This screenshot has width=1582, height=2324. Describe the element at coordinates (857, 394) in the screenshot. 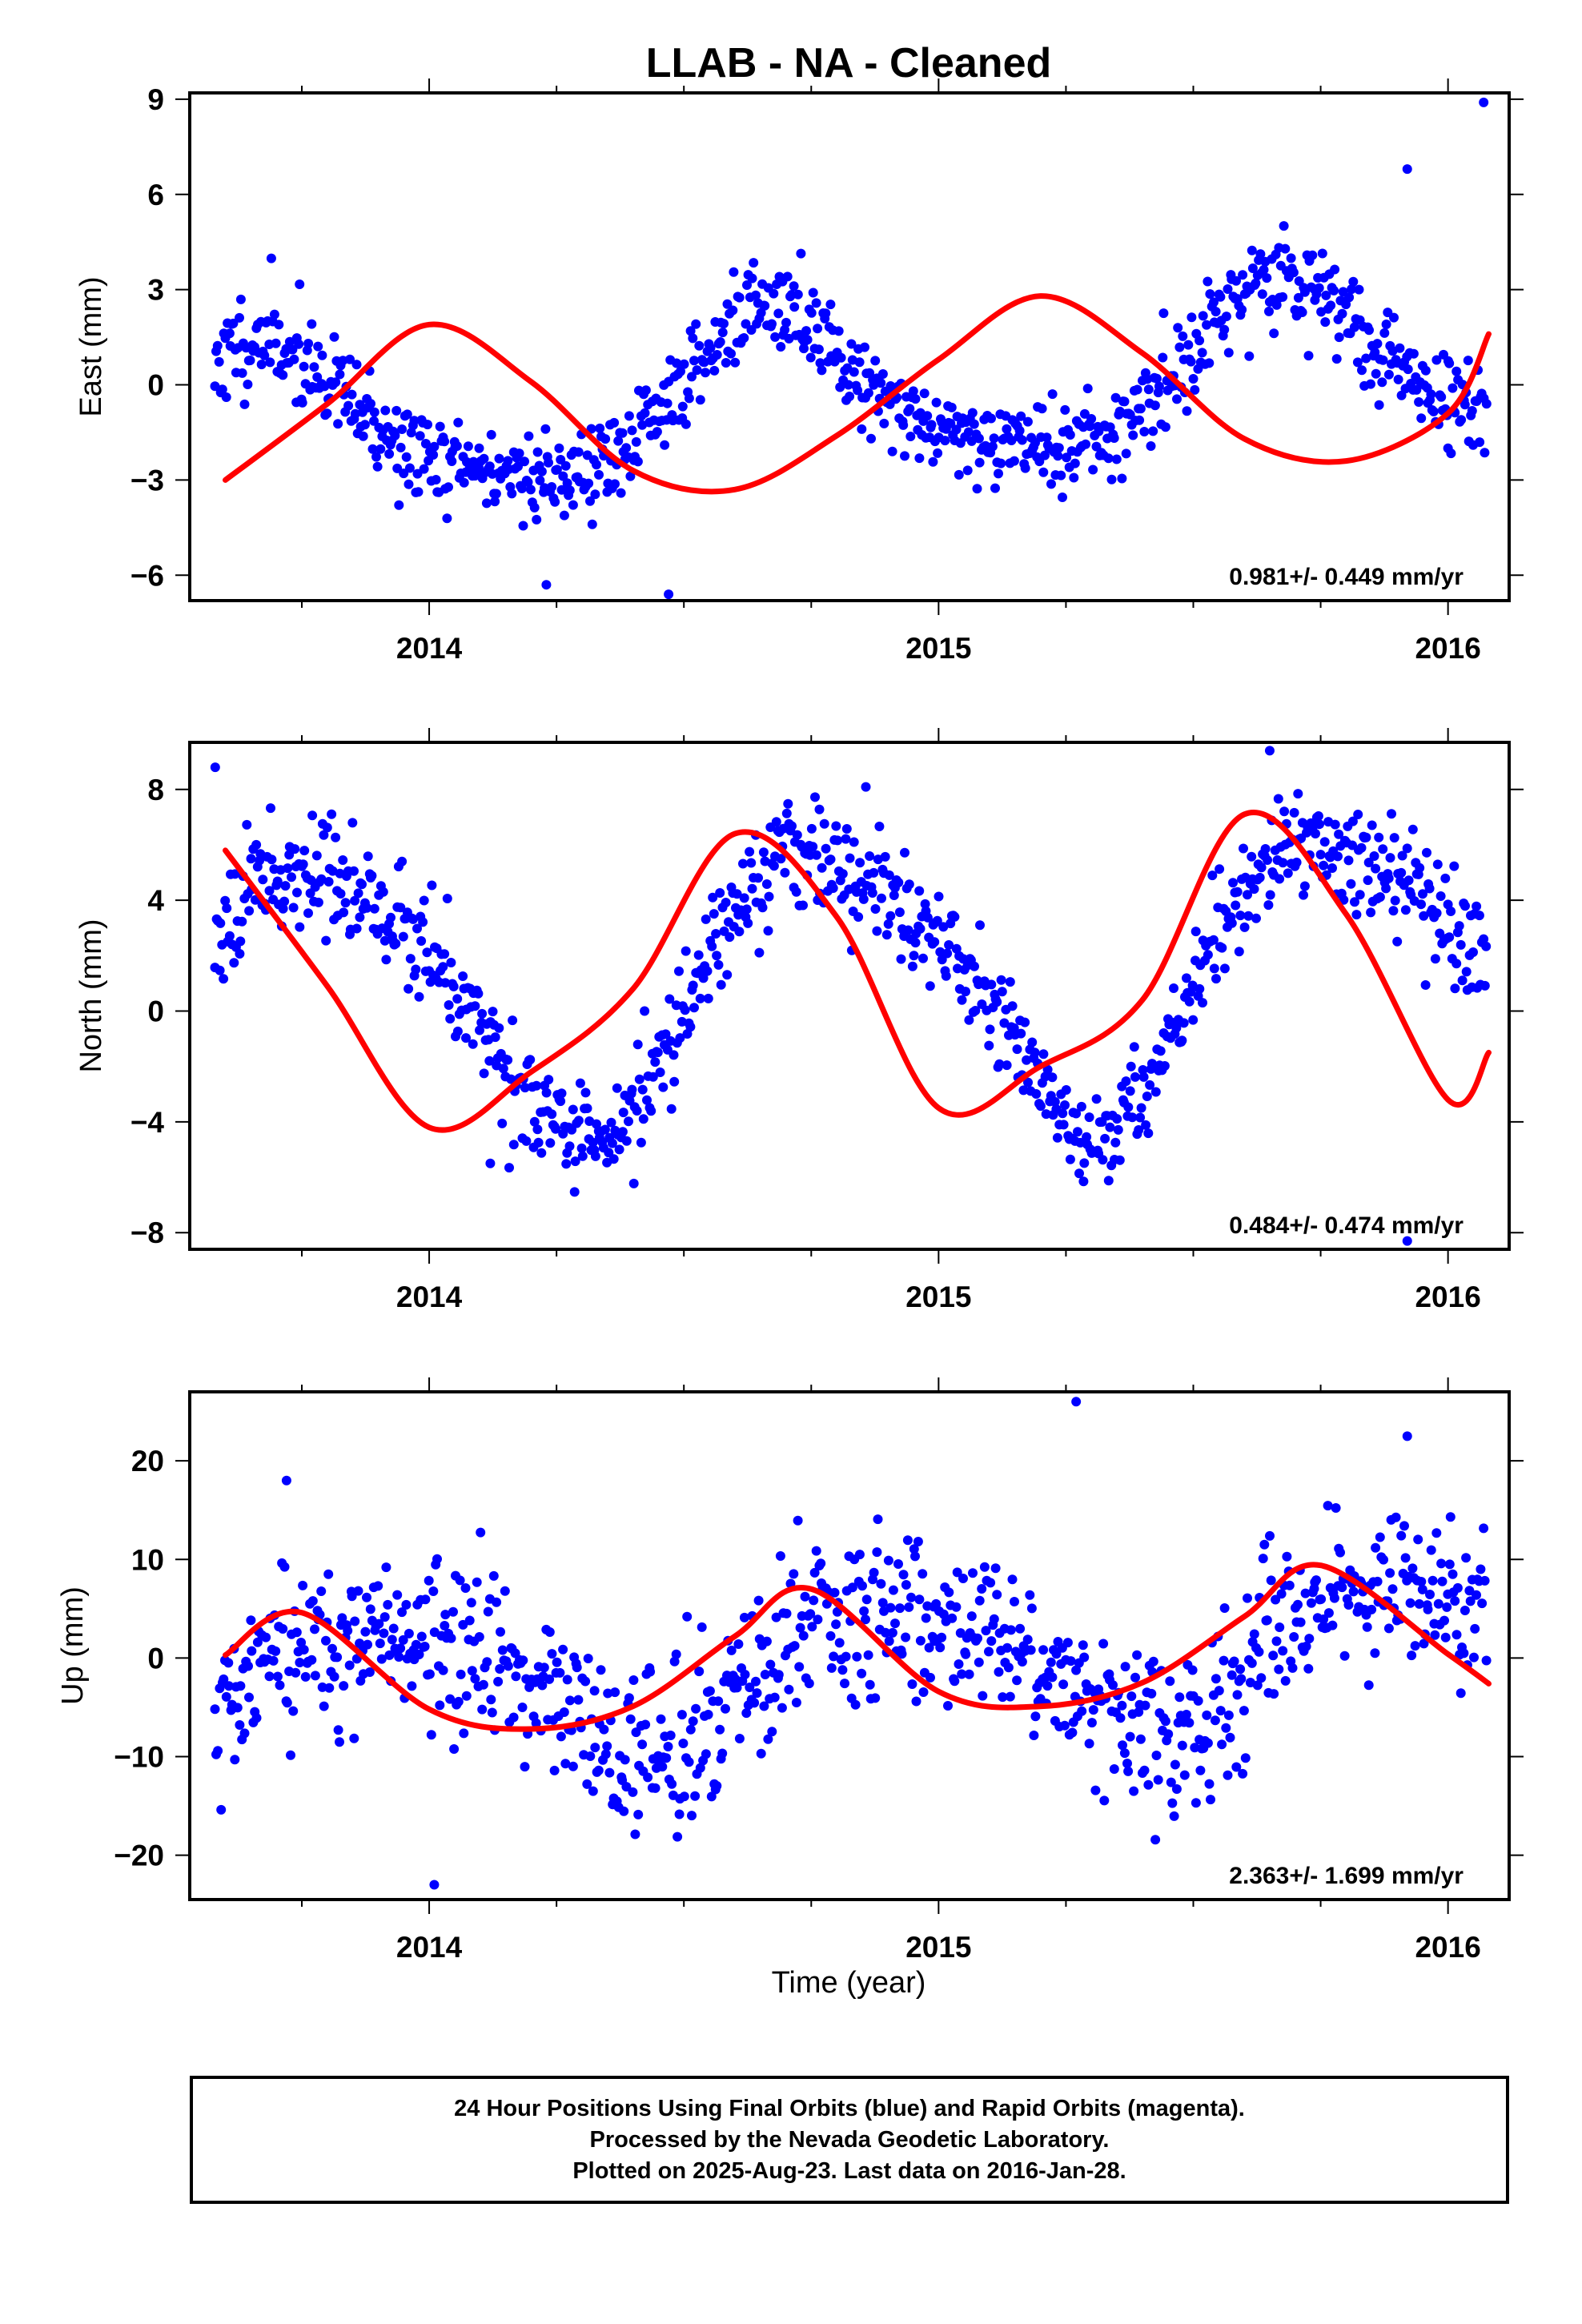

I see `fit-curve` at that location.